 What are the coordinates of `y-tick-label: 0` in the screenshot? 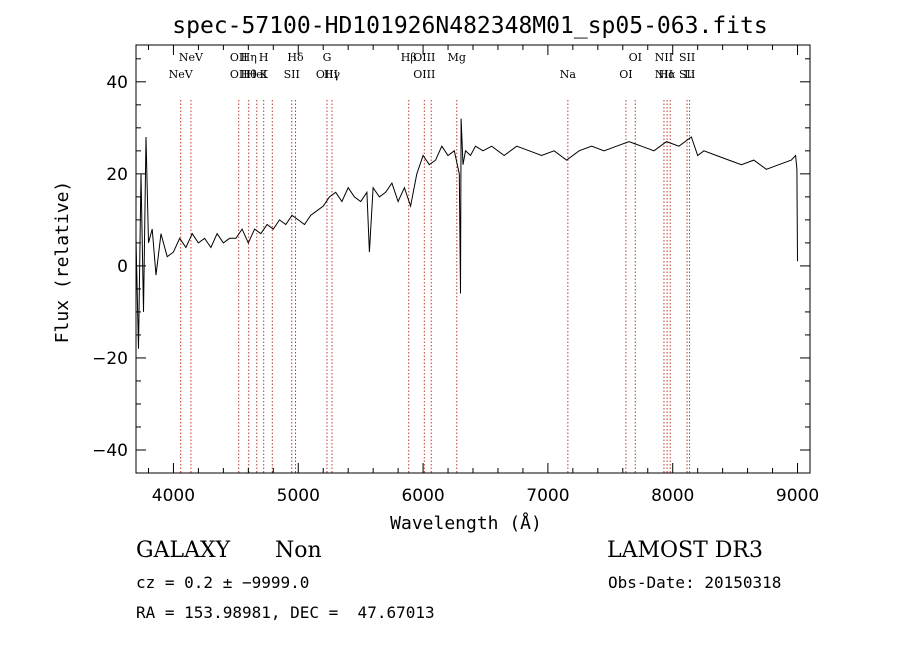 It's located at (122, 267).